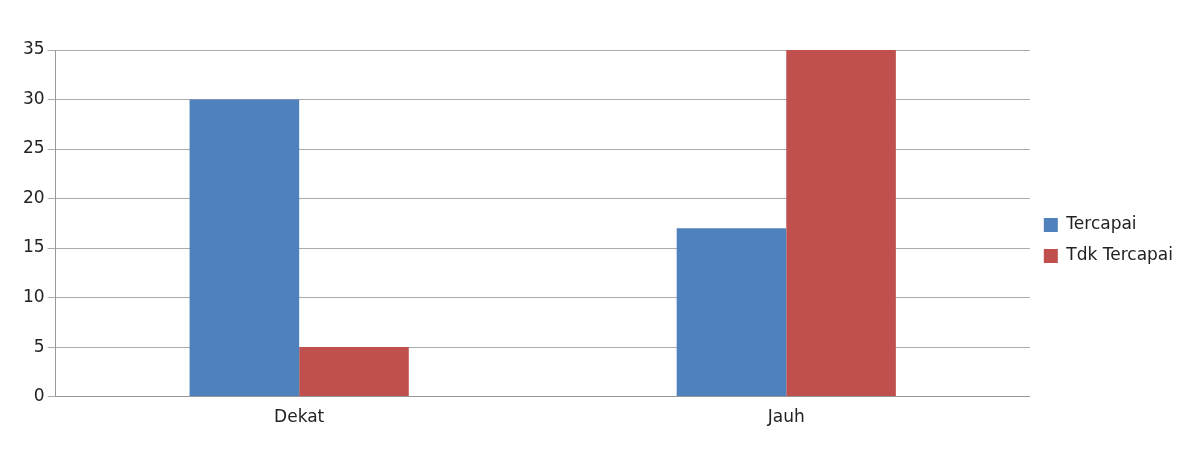 This screenshot has height=451, width=1203. What do you see at coordinates (33, 147) in the screenshot?
I see `y-tick-label: 25` at bounding box center [33, 147].